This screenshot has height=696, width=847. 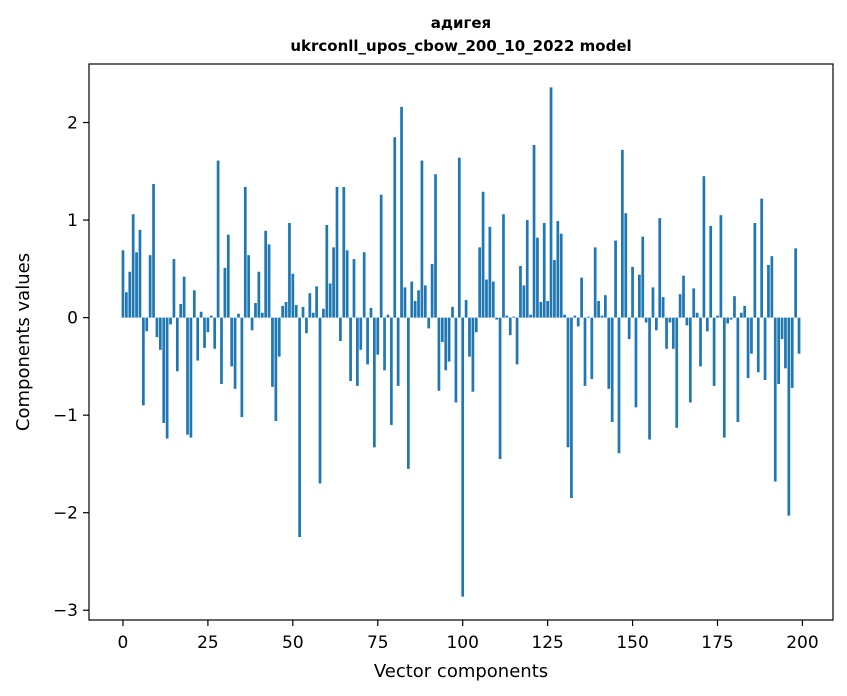 What do you see at coordinates (802, 643) in the screenshot?
I see `x-tick-label: 200` at bounding box center [802, 643].